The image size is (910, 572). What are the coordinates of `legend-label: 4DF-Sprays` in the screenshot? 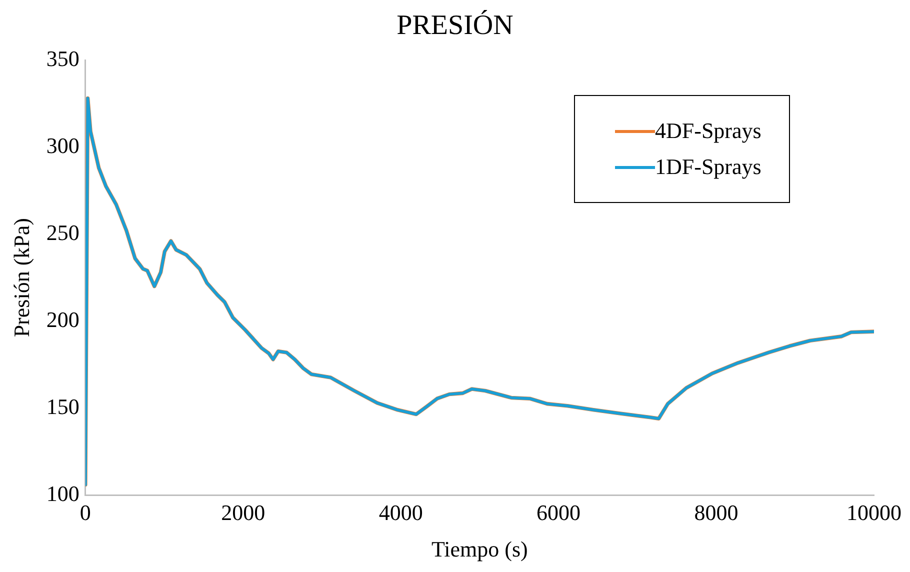 It's located at (708, 131).